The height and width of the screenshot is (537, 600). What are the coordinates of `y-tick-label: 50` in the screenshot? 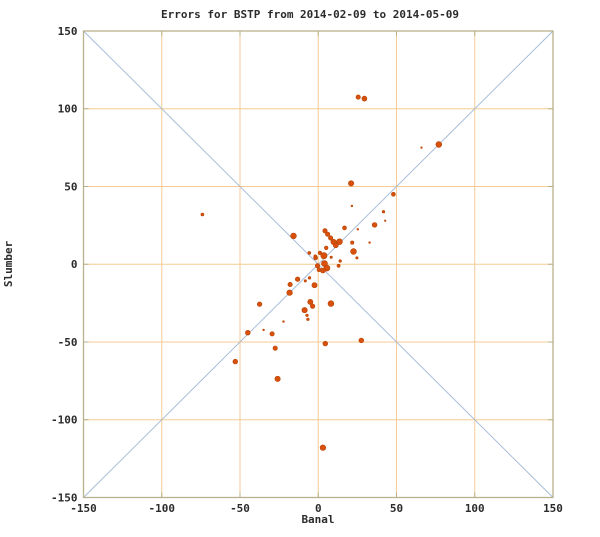 It's located at (70, 186).